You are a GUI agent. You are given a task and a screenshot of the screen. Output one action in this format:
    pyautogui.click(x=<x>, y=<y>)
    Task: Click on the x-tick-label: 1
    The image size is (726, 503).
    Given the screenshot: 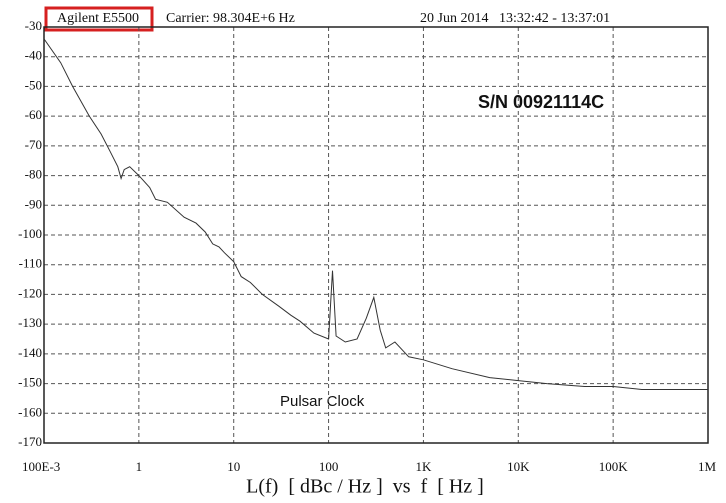 What is the action you would take?
    pyautogui.click(x=139, y=466)
    